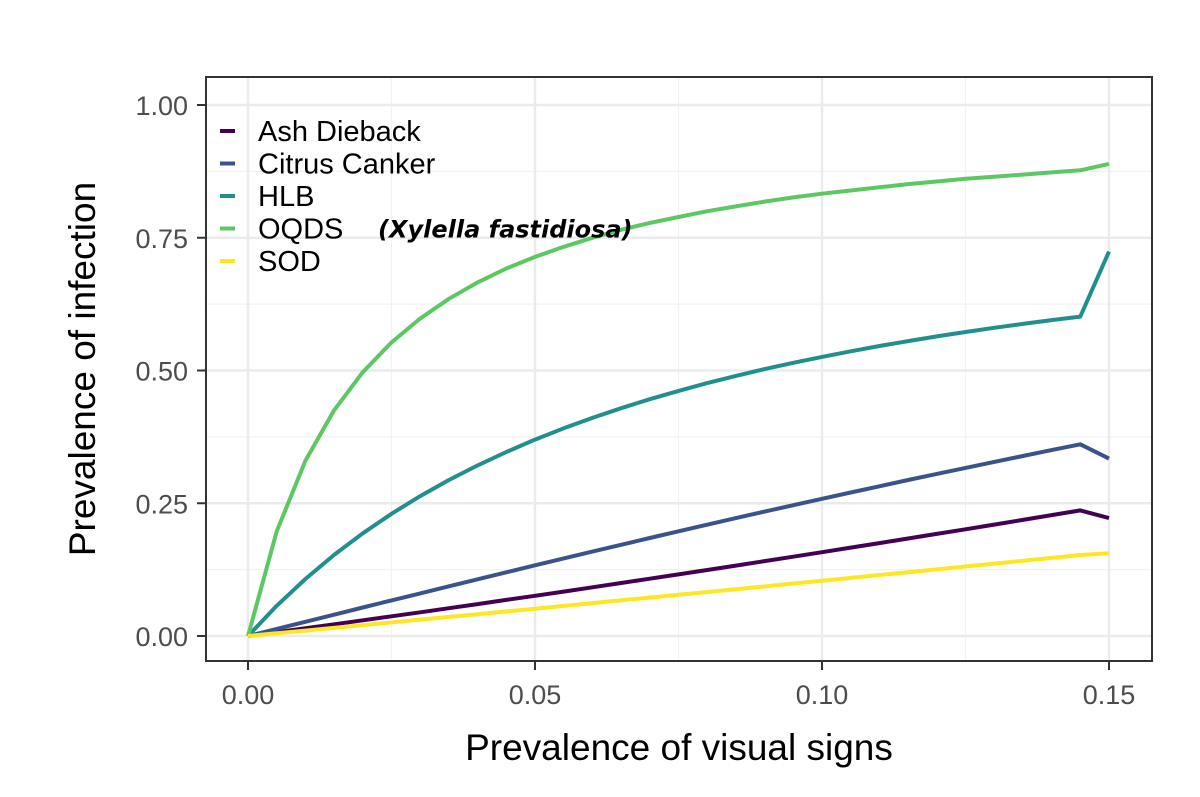  What do you see at coordinates (286, 197) in the screenshot?
I see `legend-label-hlb: HLB` at bounding box center [286, 197].